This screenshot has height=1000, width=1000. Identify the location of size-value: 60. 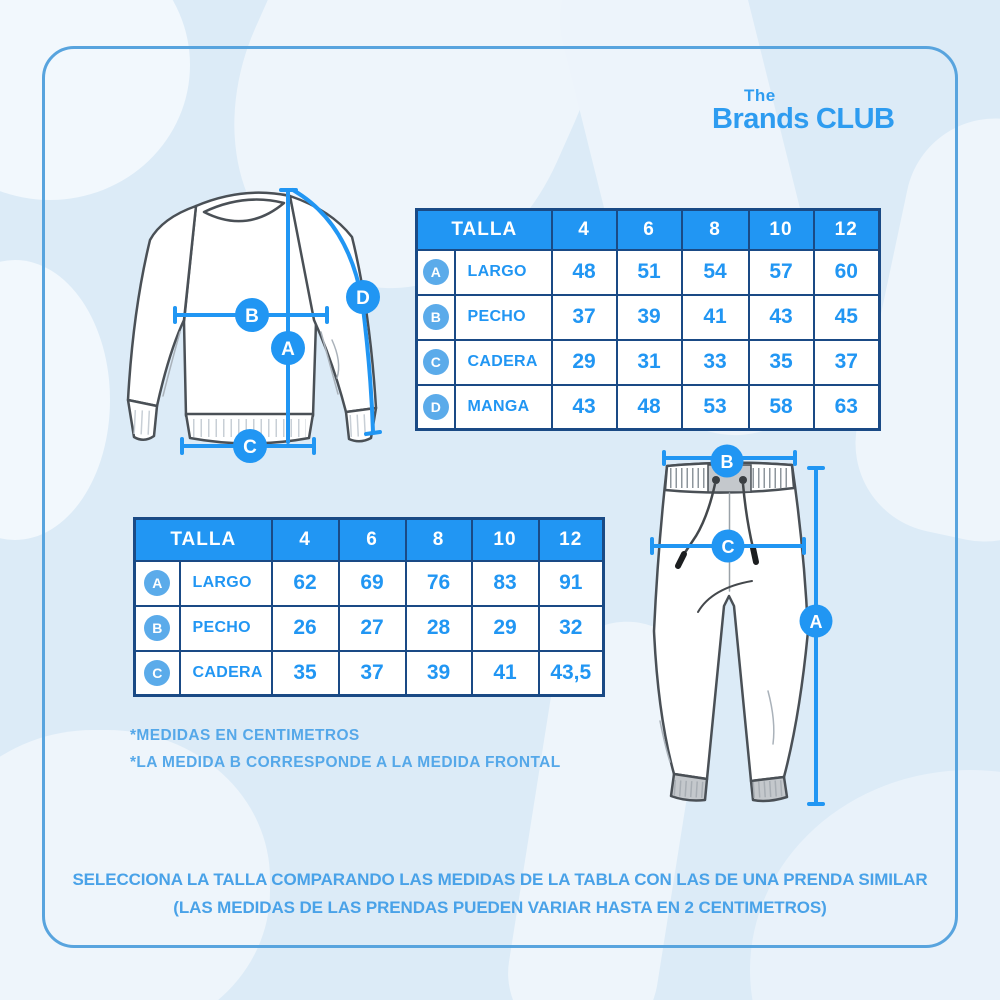
(846, 272).